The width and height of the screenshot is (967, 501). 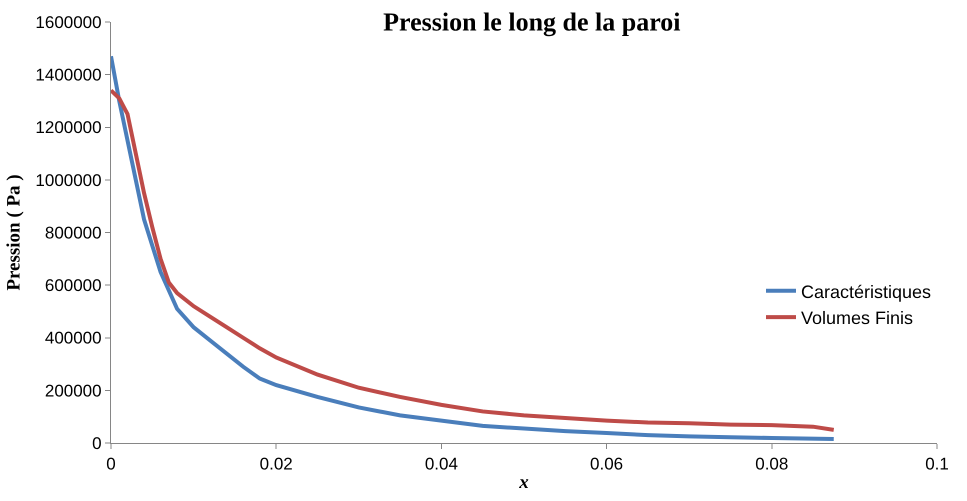 What do you see at coordinates (97, 443) in the screenshot?
I see `y-tick-label: 0` at bounding box center [97, 443].